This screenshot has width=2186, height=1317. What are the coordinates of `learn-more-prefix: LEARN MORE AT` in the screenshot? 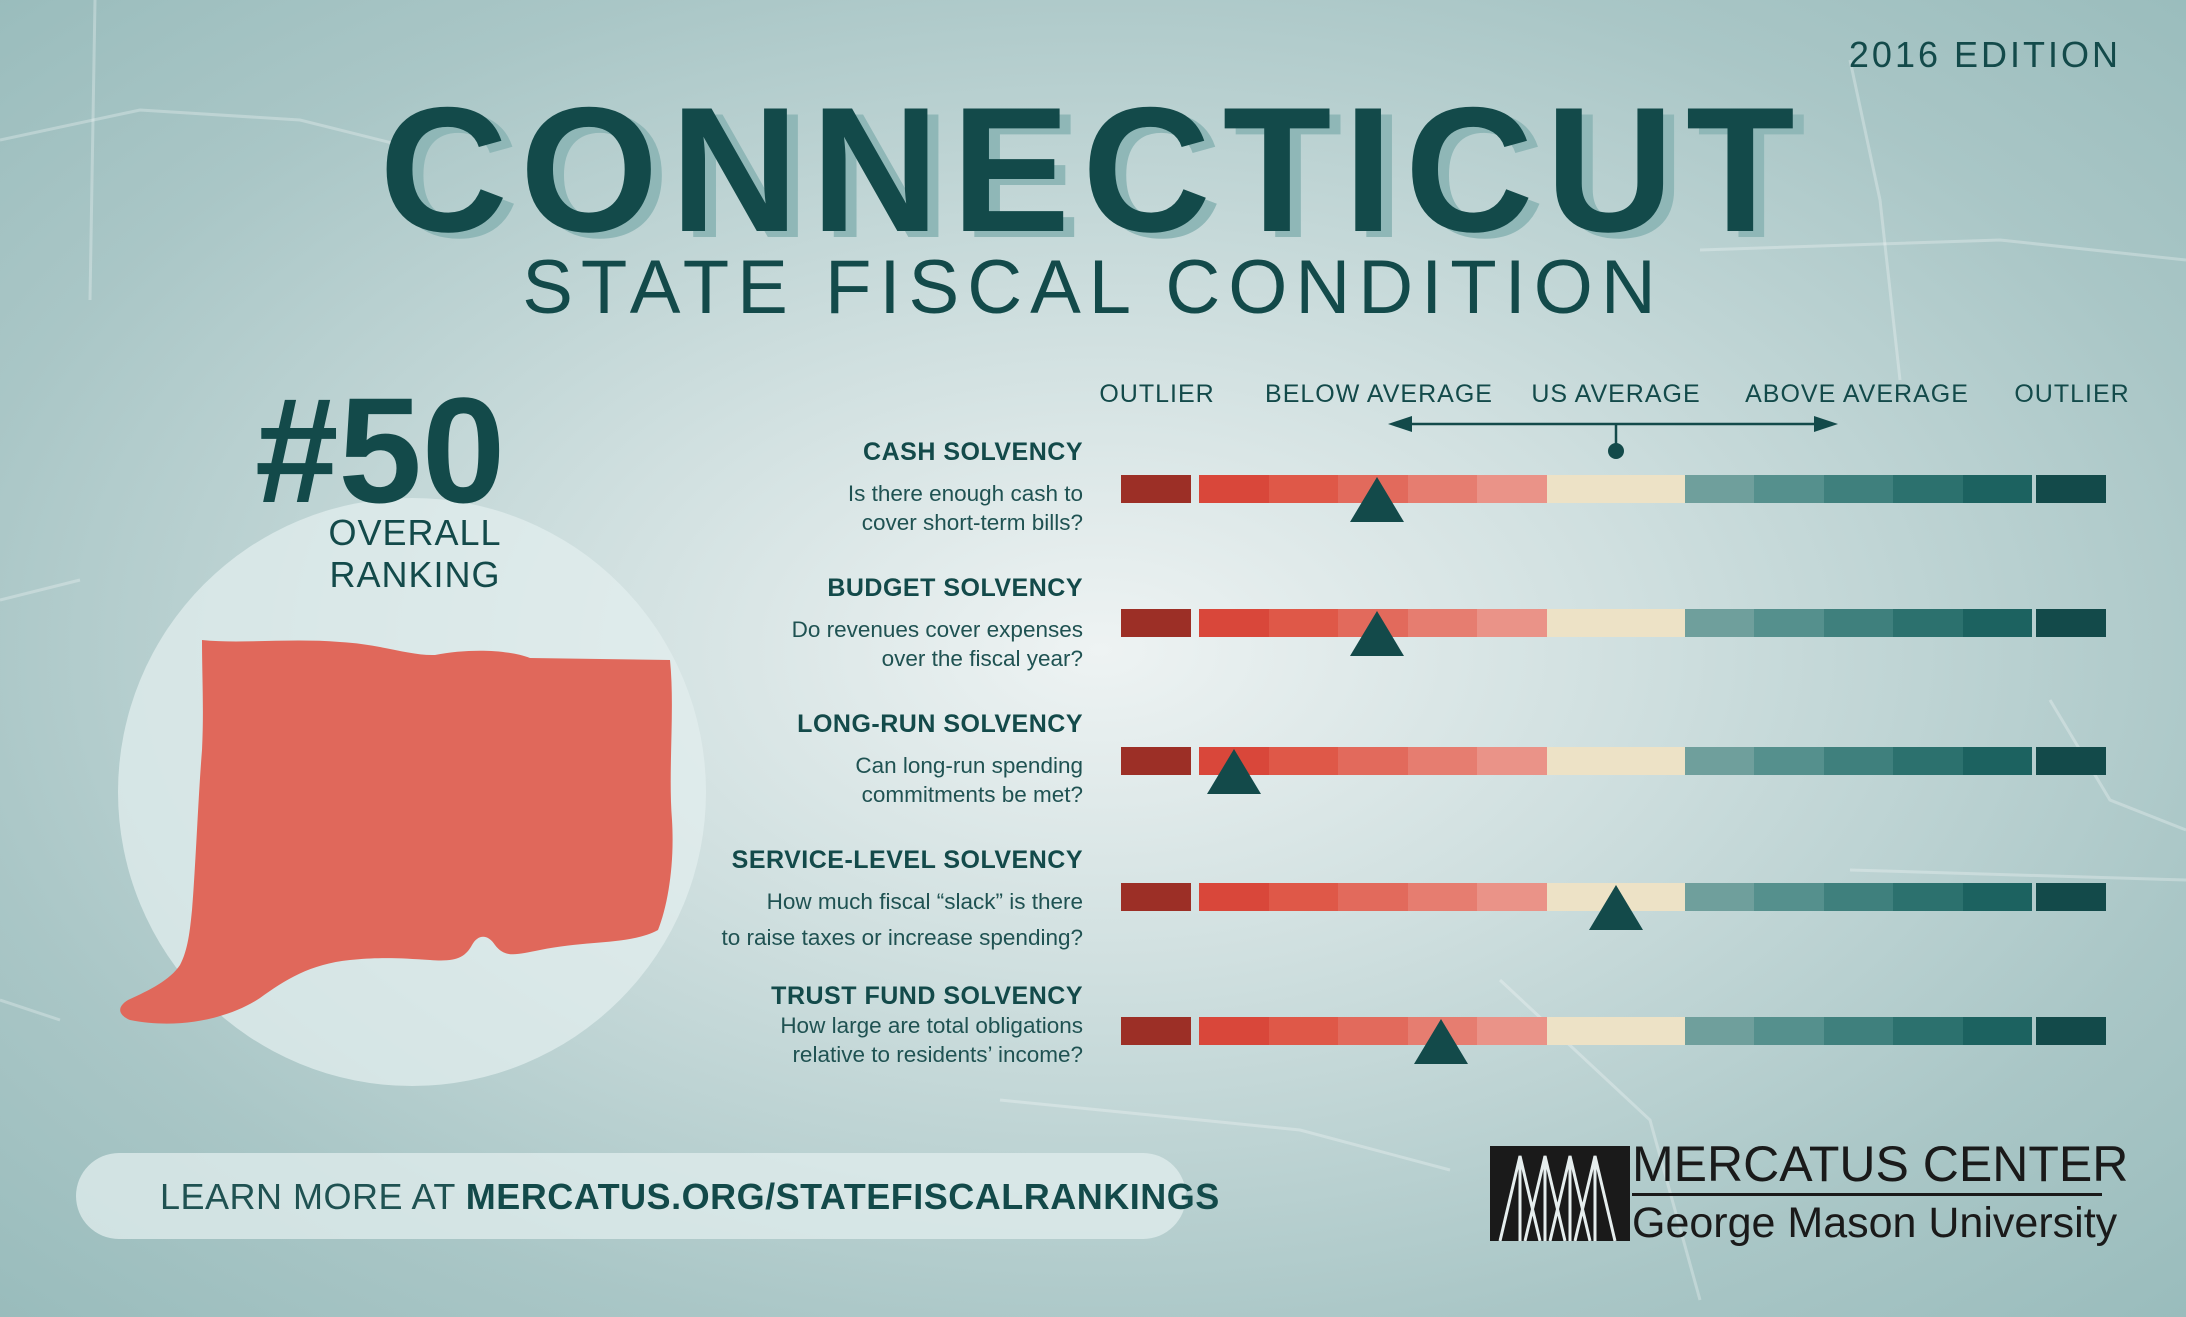 It's located at (313, 1196).